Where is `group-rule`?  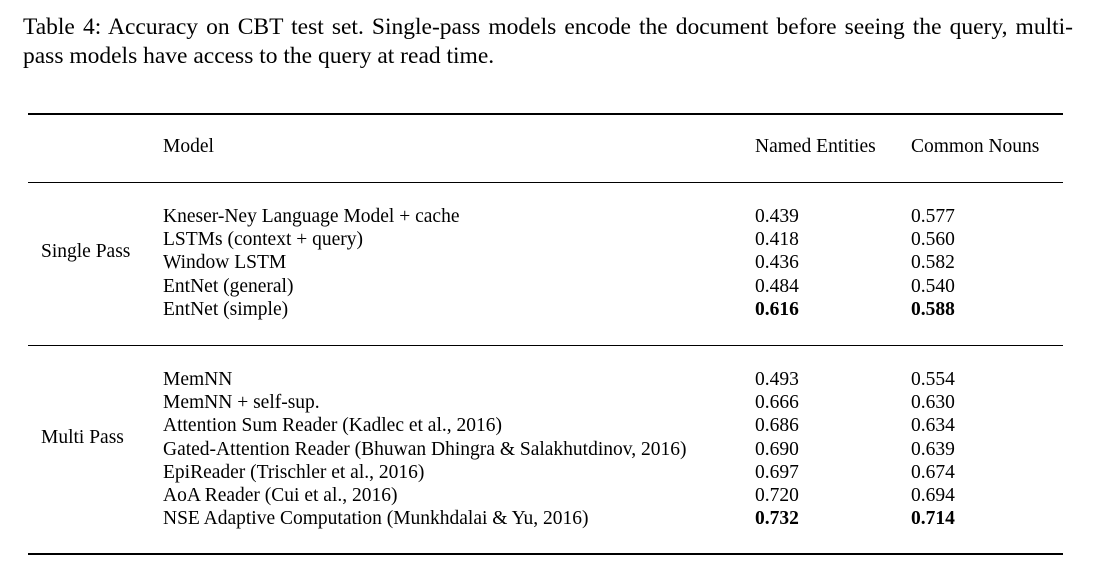 group-rule is located at coordinates (545, 345).